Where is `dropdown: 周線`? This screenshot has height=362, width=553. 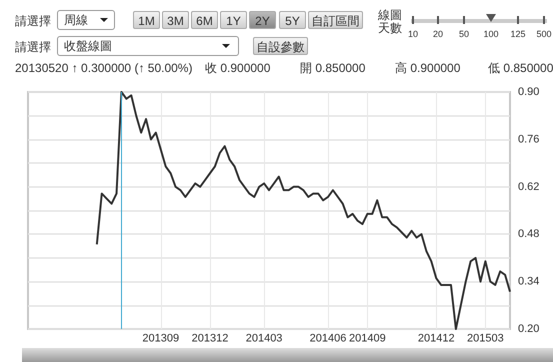 dropdown: 周線 is located at coordinates (86, 20).